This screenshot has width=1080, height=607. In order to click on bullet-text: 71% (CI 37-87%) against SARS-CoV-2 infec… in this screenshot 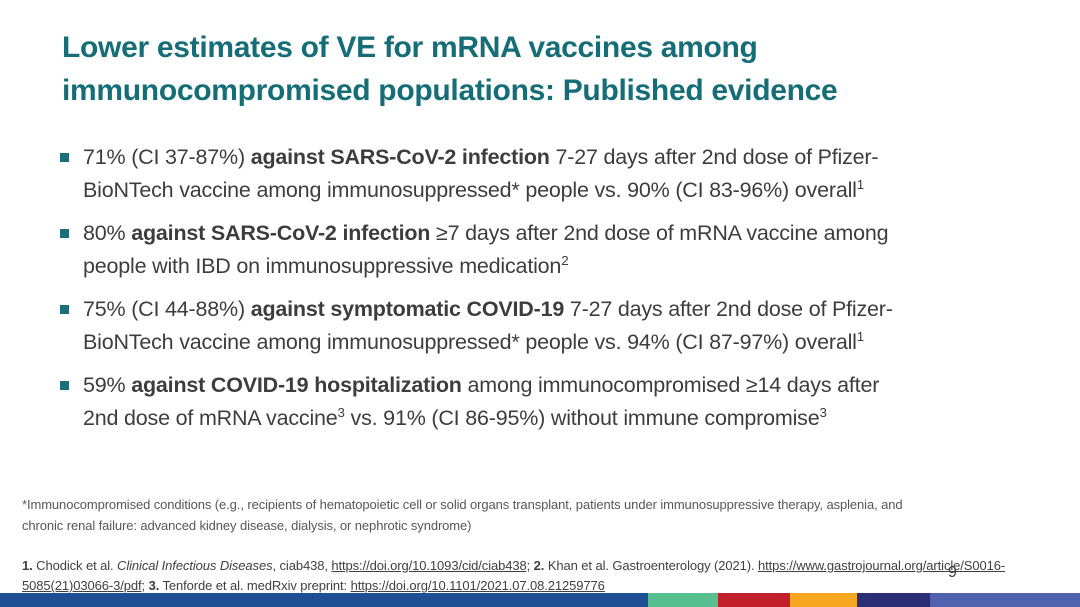, I will do `click(481, 174)`.